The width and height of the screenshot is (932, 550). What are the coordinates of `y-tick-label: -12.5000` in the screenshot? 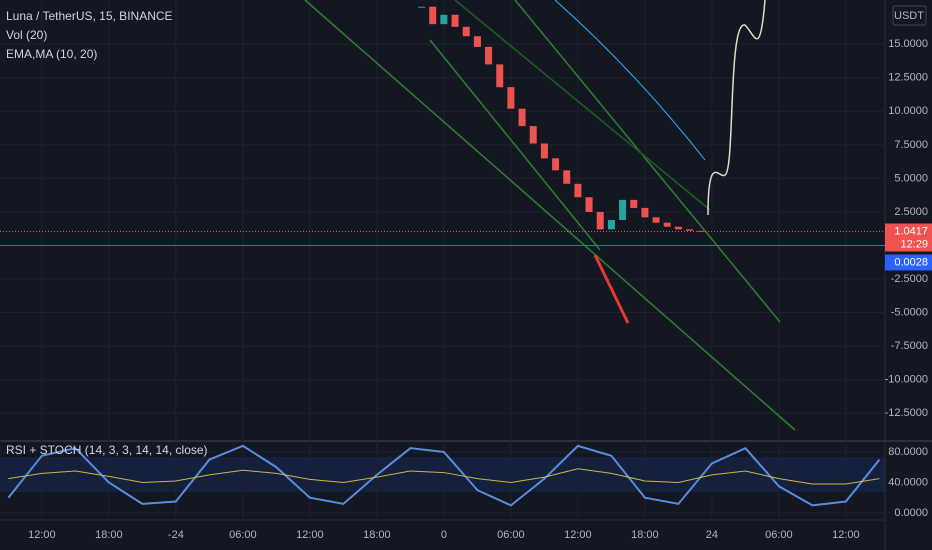 It's located at (906, 413).